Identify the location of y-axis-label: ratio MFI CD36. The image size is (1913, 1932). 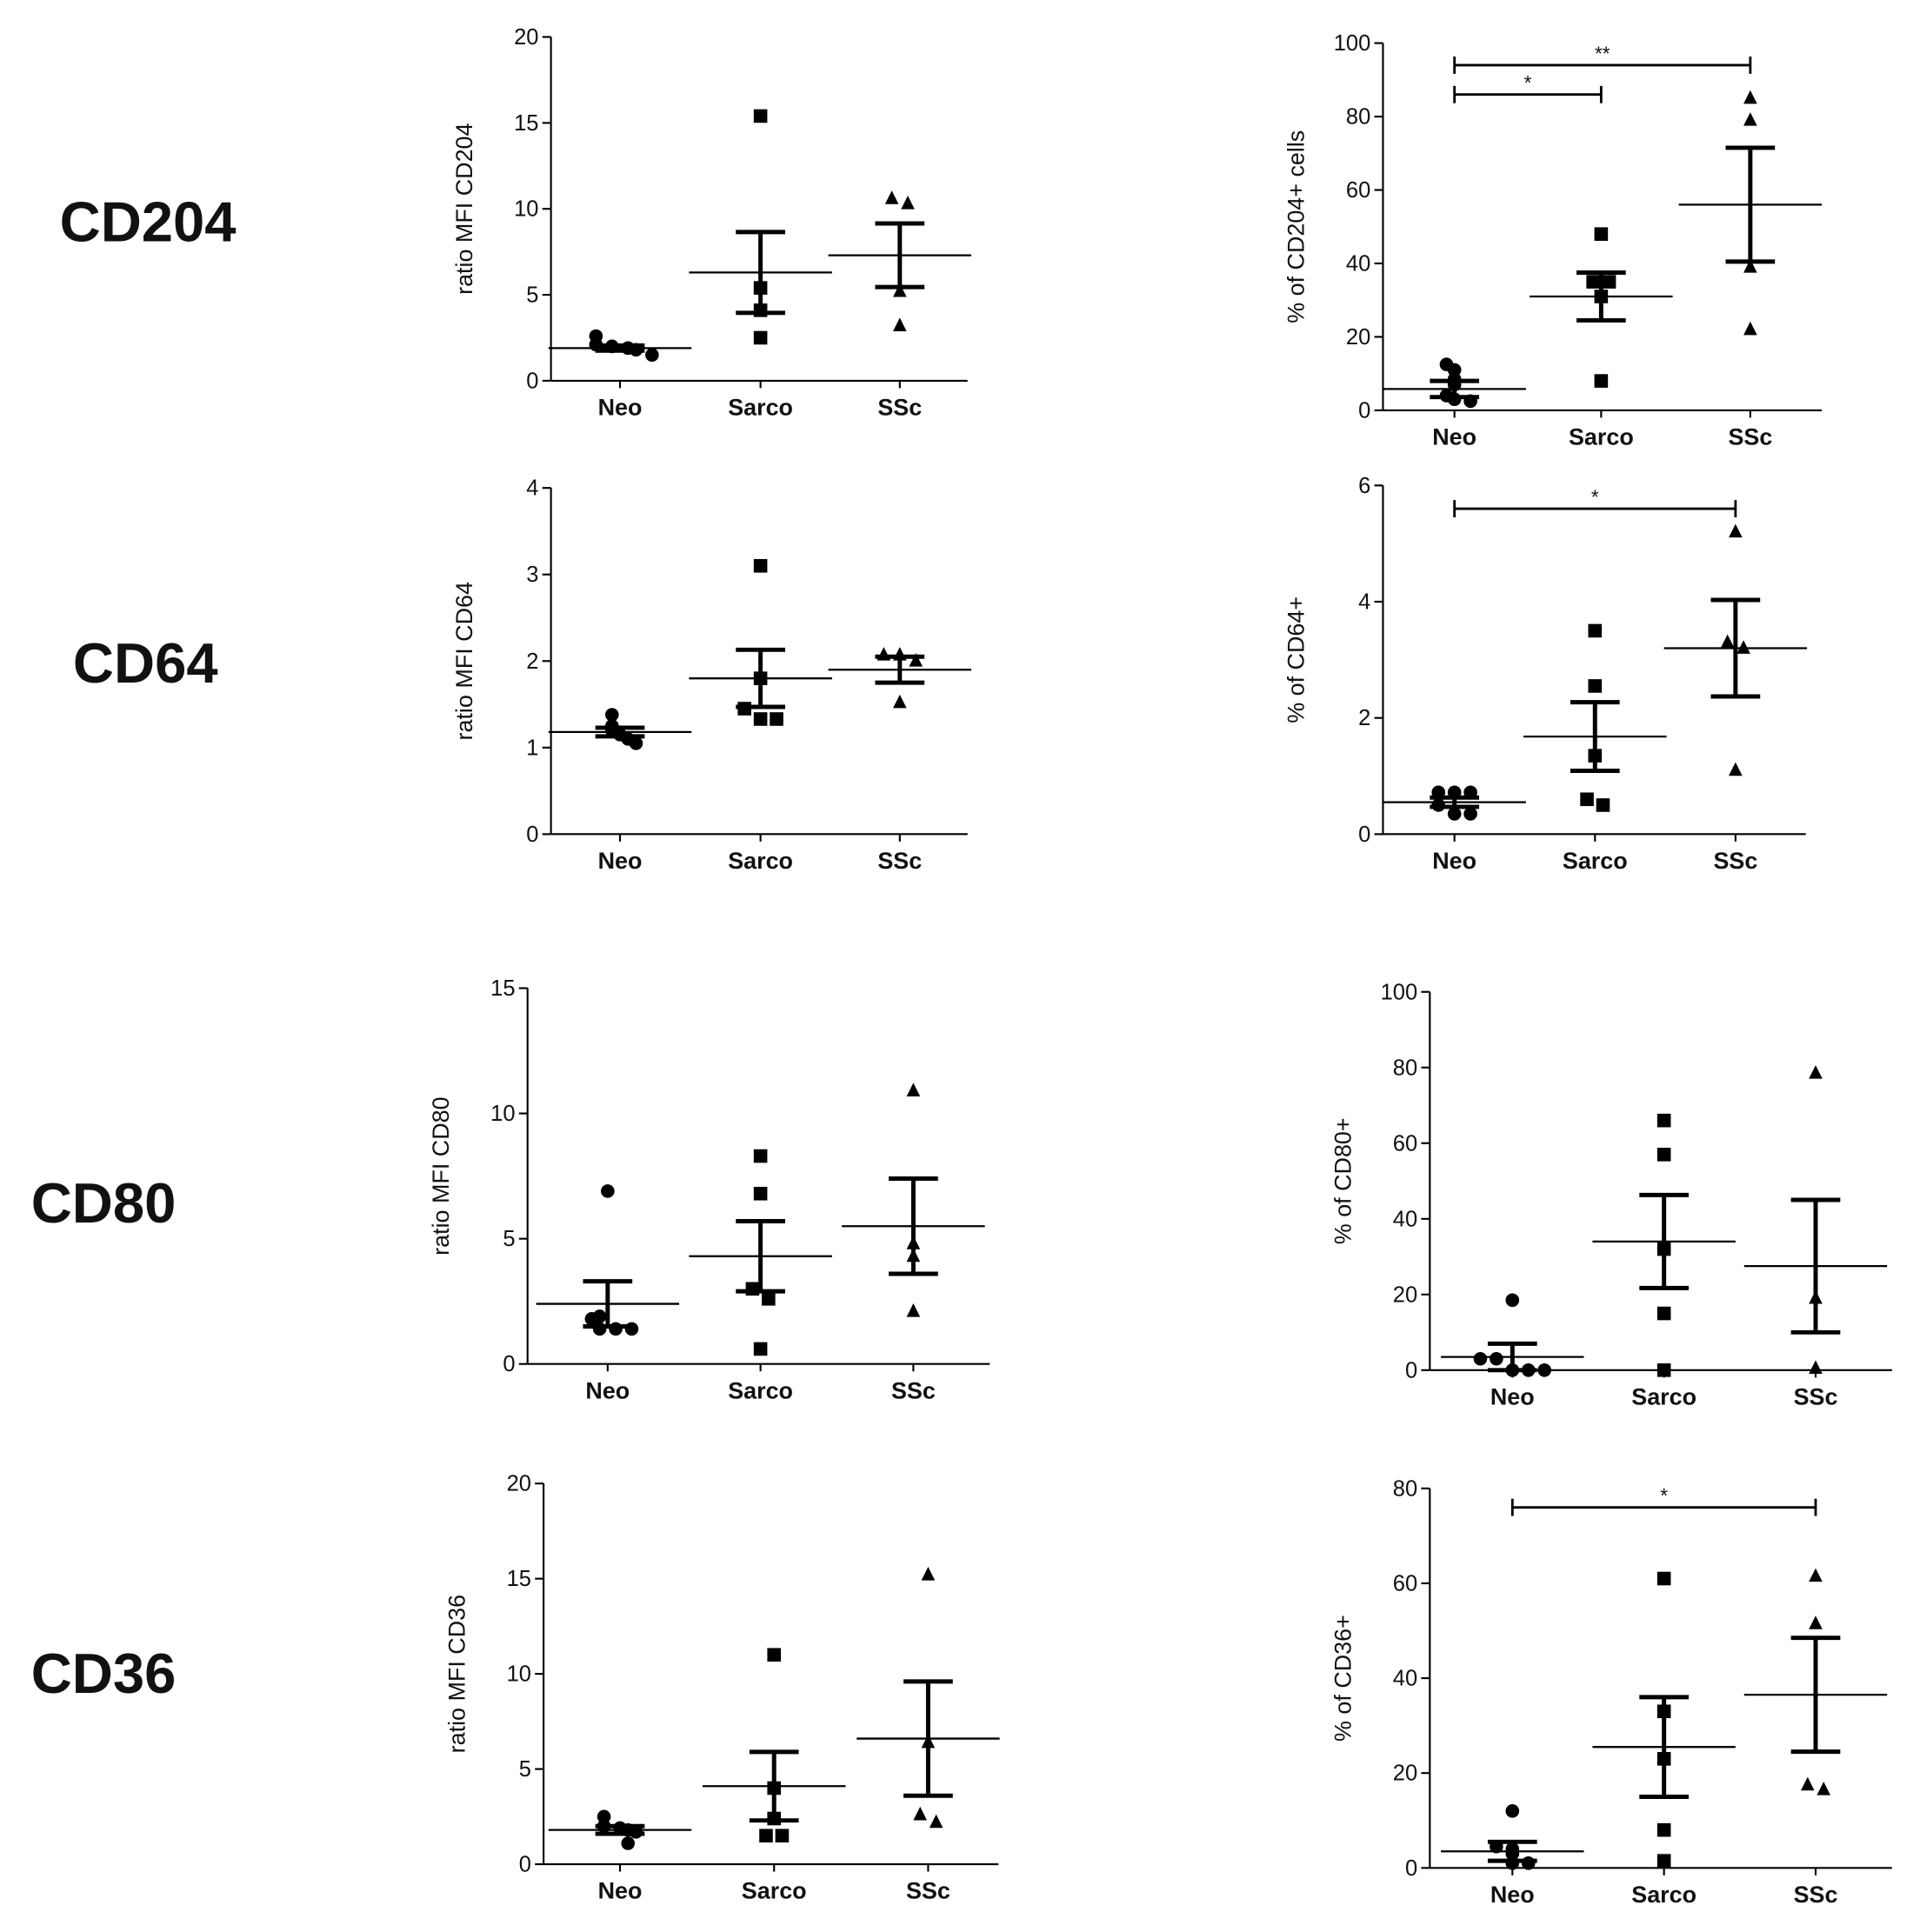
(456, 1674).